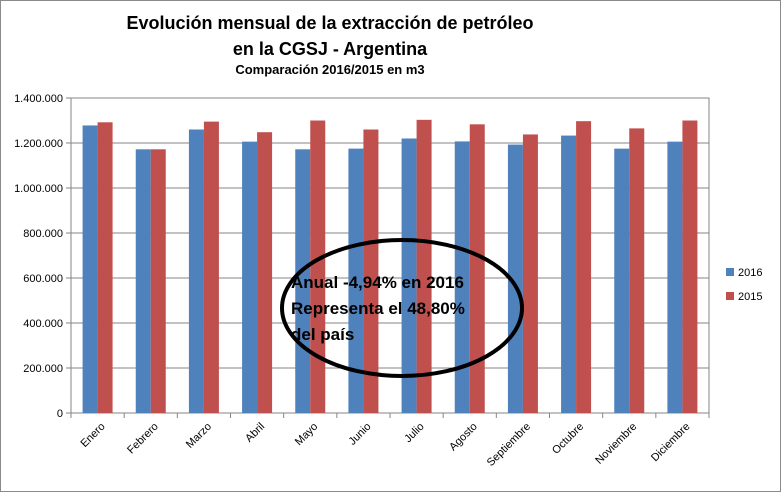 This screenshot has width=781, height=492. What do you see at coordinates (38, 99) in the screenshot?
I see `y-tick-label: 1.400.000` at bounding box center [38, 99].